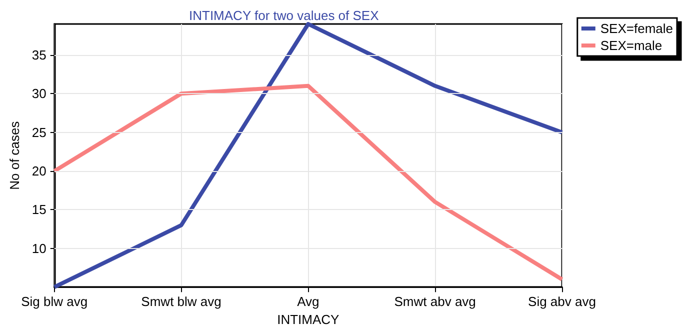 This screenshot has width=685, height=331. I want to click on x-tick-label: Smwt abv avg, so click(435, 302).